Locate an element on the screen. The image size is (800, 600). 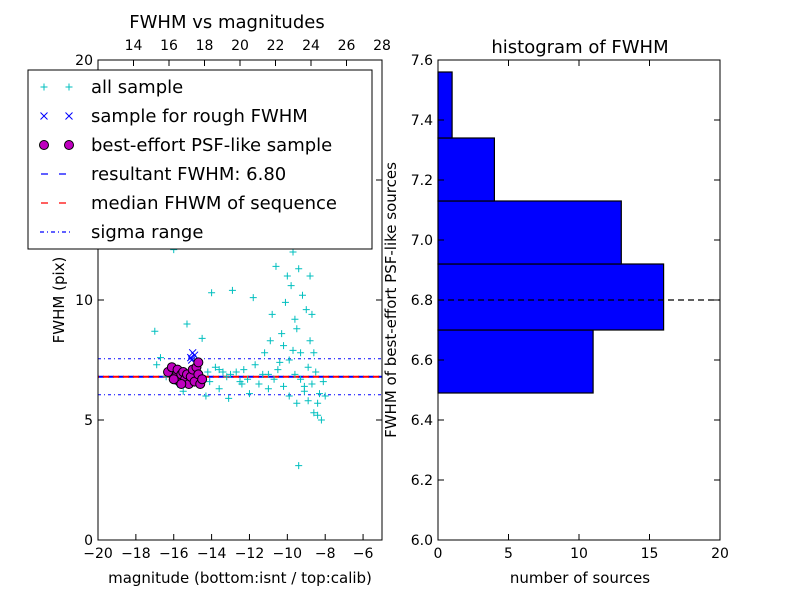
right-x-tick-label: 0 is located at coordinates (438, 554).